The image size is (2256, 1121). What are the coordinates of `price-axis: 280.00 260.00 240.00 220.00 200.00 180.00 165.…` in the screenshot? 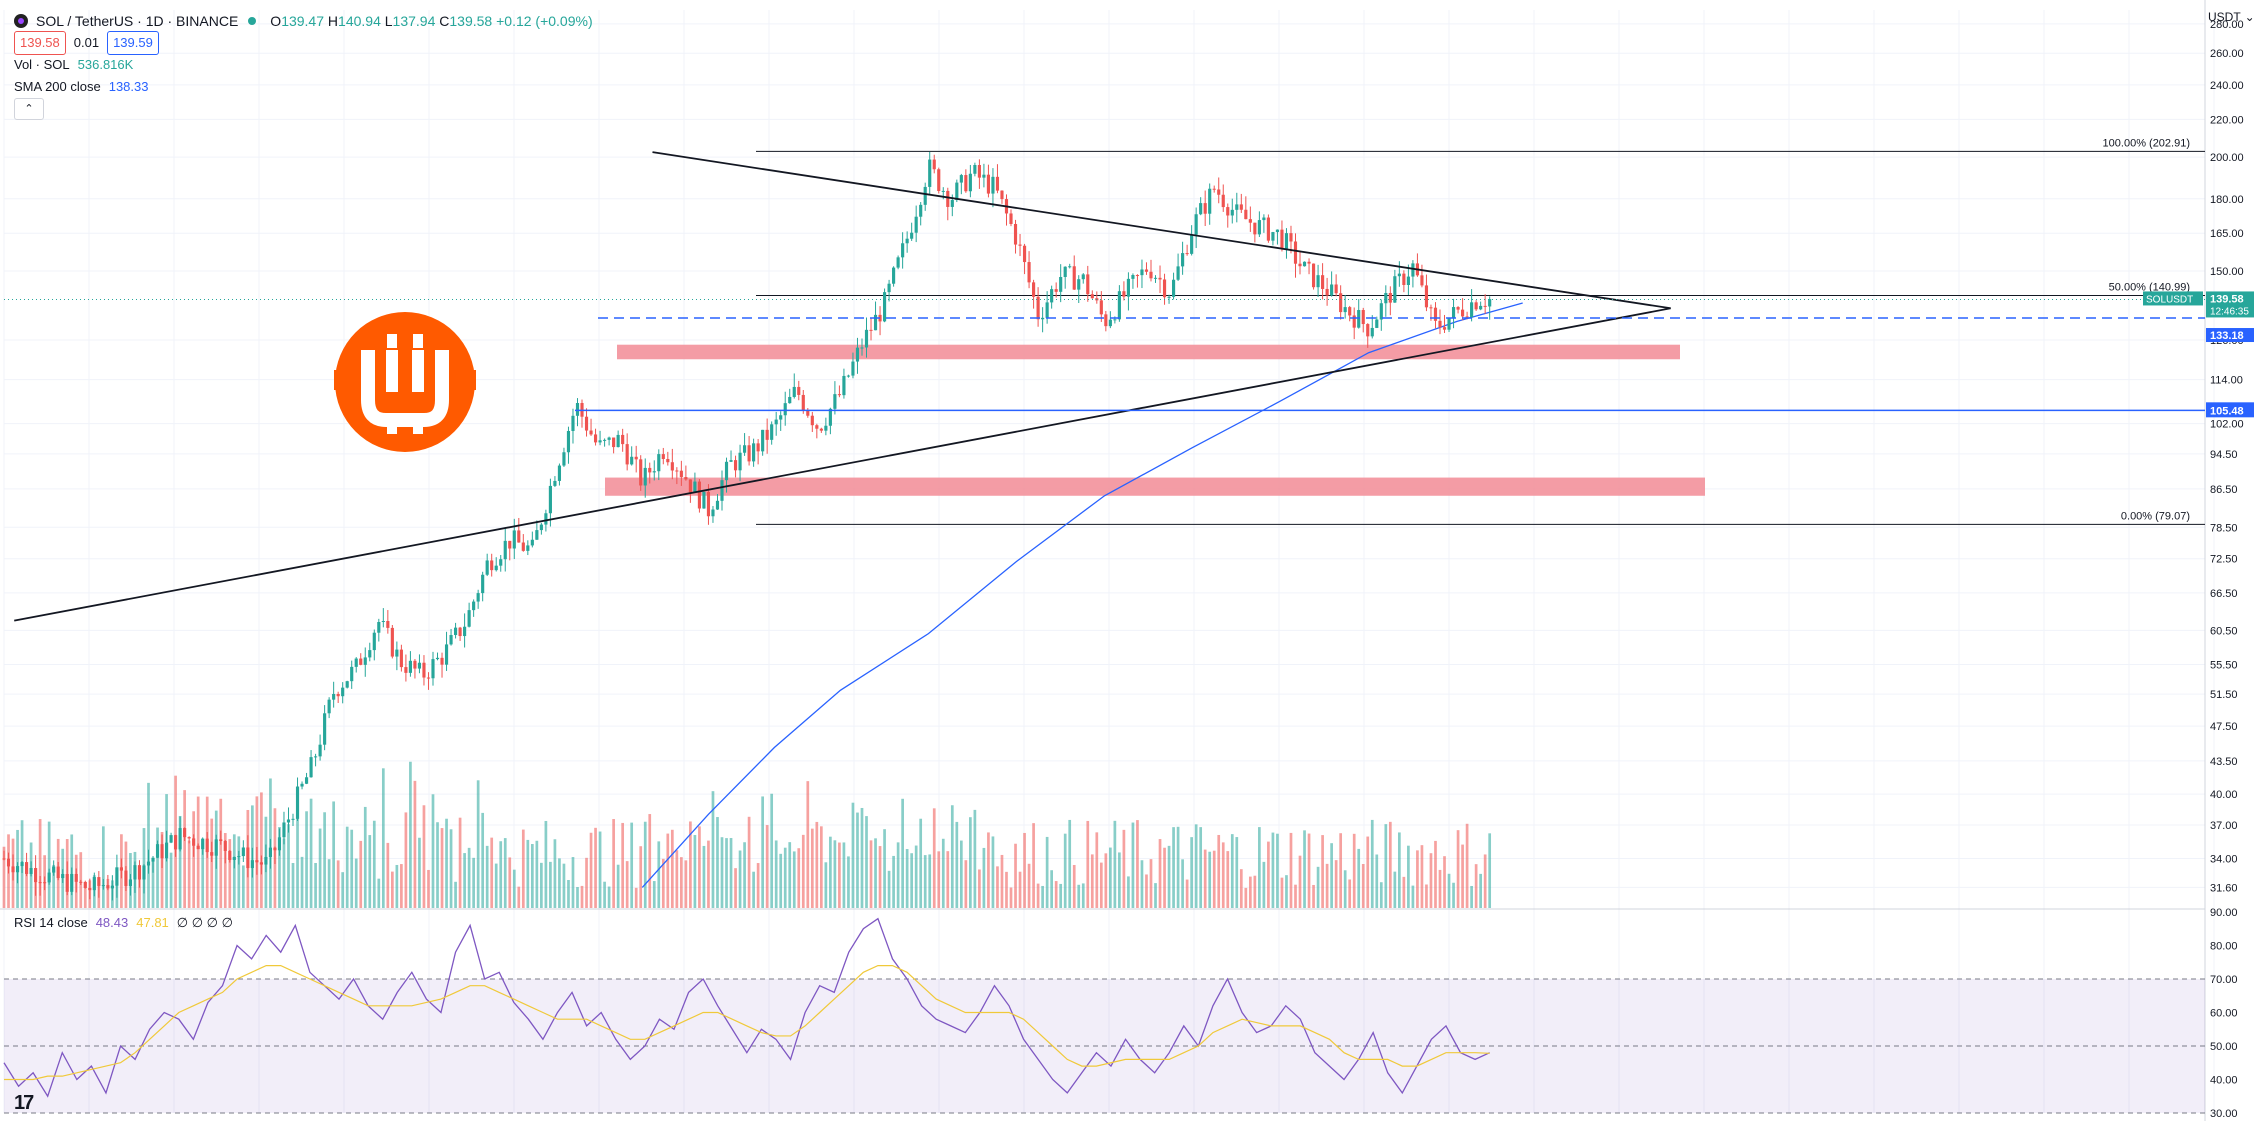 It's located at (2198, 569).